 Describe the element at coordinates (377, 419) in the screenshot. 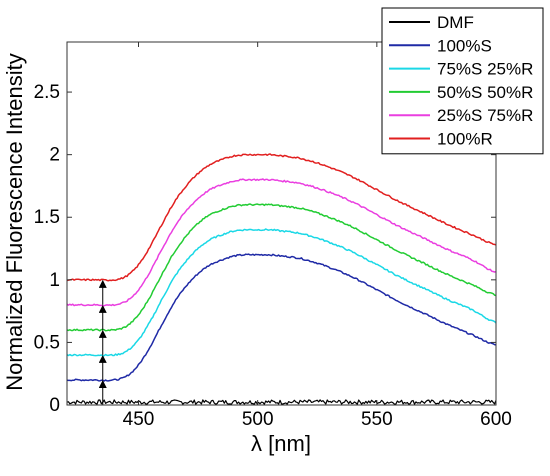

I see `x-tick-label: 550` at that location.